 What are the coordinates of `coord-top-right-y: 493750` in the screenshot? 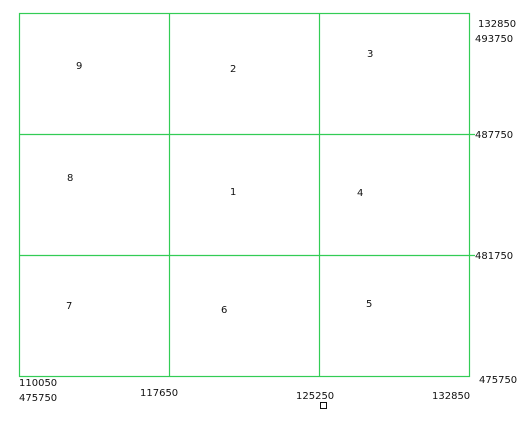 It's located at (494, 39).